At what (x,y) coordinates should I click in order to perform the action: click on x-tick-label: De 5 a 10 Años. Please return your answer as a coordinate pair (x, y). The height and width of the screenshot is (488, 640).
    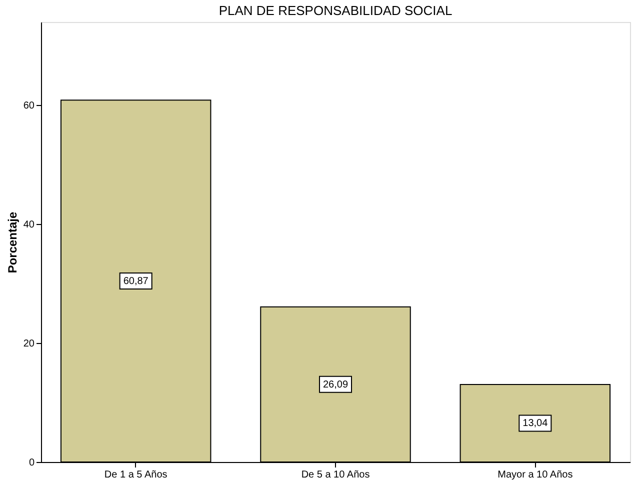
    Looking at the image, I should click on (335, 475).